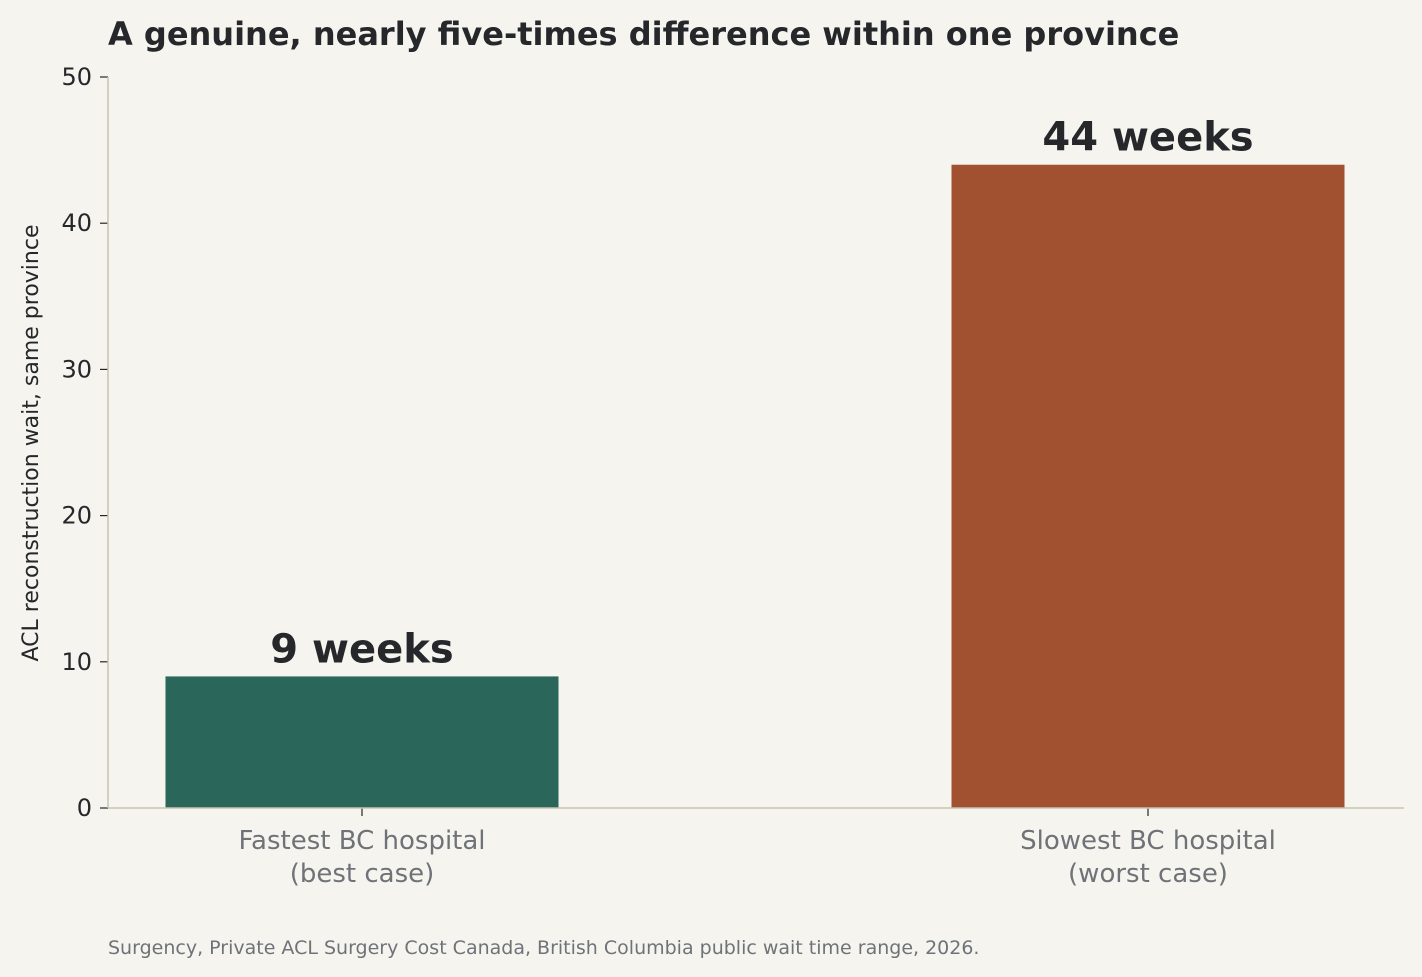 The height and width of the screenshot is (977, 1422). What do you see at coordinates (84, 808) in the screenshot?
I see `y-tick-label: 0` at bounding box center [84, 808].